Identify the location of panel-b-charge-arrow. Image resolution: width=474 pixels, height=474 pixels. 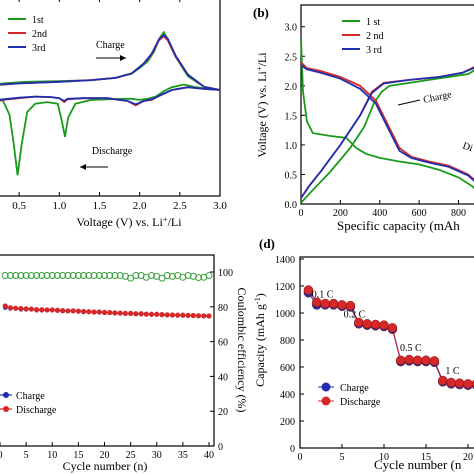
(409, 102).